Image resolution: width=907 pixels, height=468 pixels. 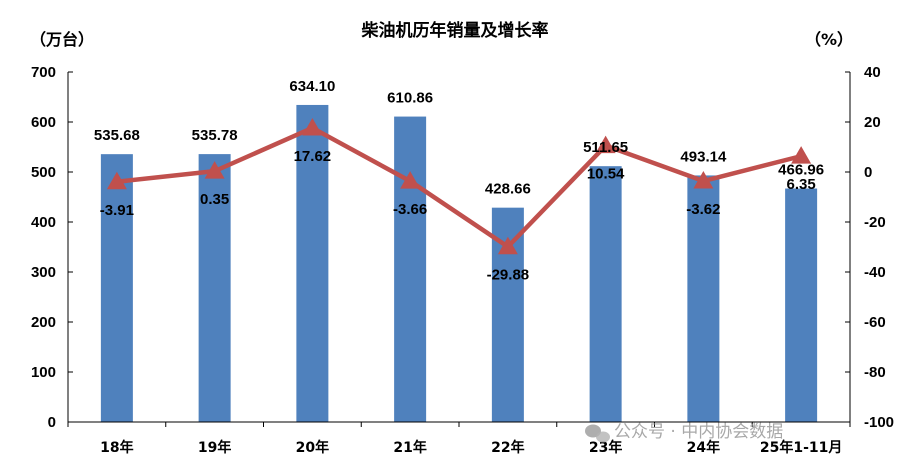 I want to click on x-tick-label: 24年, so click(x=703, y=447).